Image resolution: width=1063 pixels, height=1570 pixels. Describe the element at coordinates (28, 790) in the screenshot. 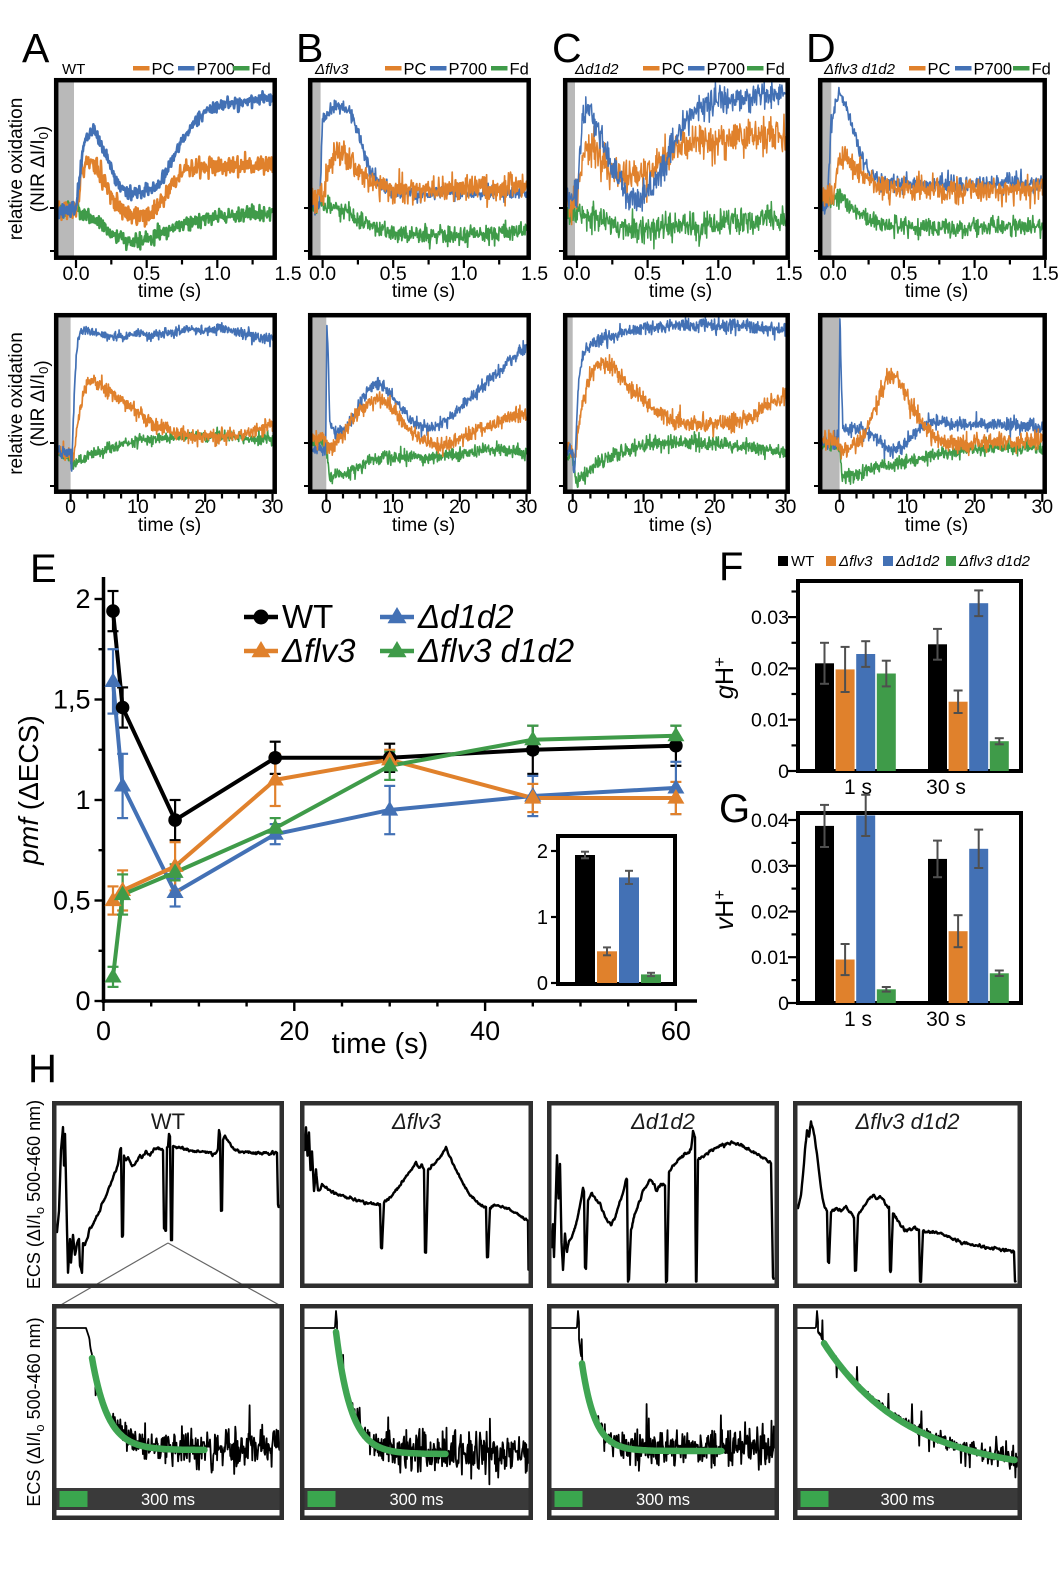

I see `svg-text: pmf (ΔECS)` at that location.